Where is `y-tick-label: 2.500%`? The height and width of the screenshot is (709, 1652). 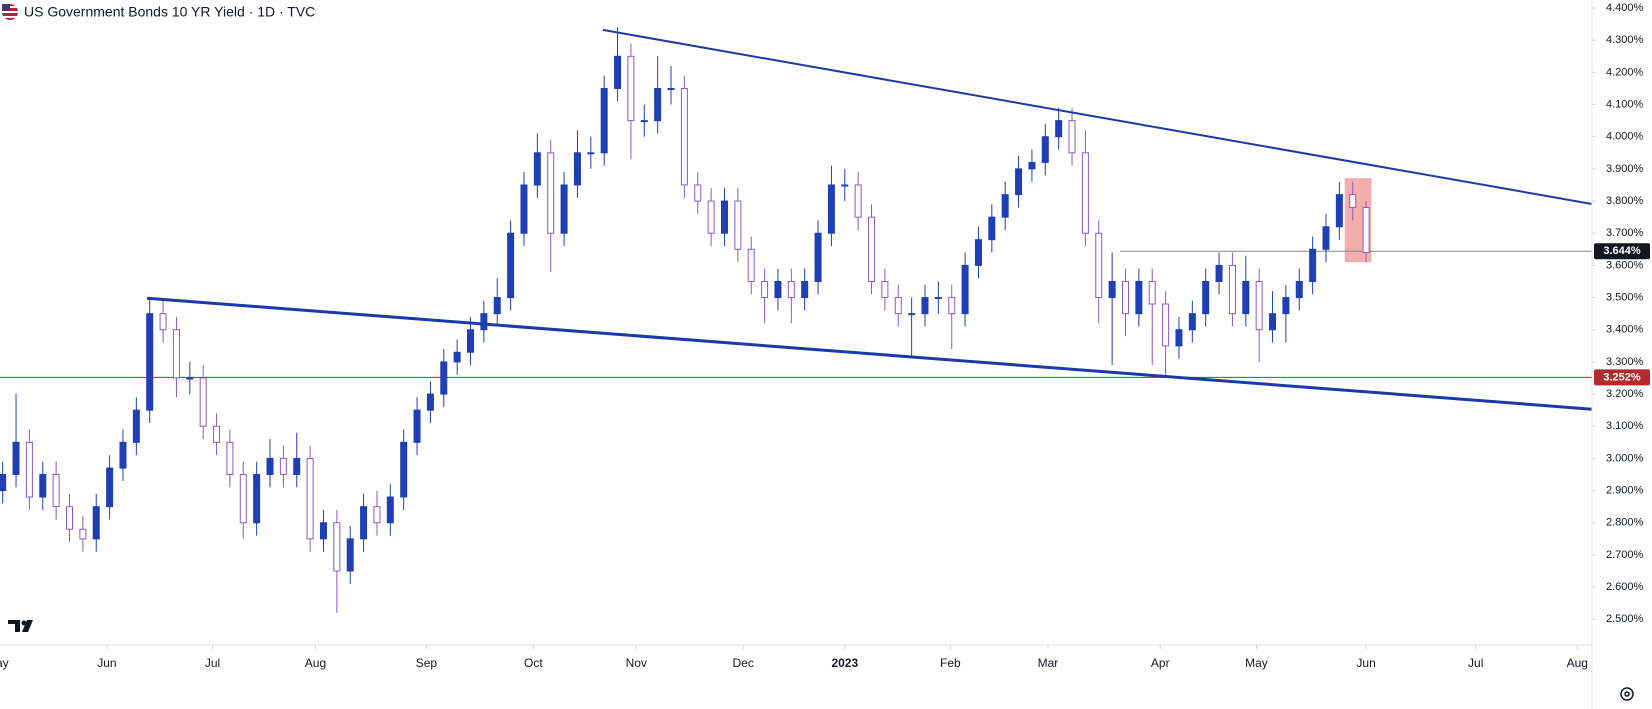
y-tick-label: 2.500% is located at coordinates (1625, 619).